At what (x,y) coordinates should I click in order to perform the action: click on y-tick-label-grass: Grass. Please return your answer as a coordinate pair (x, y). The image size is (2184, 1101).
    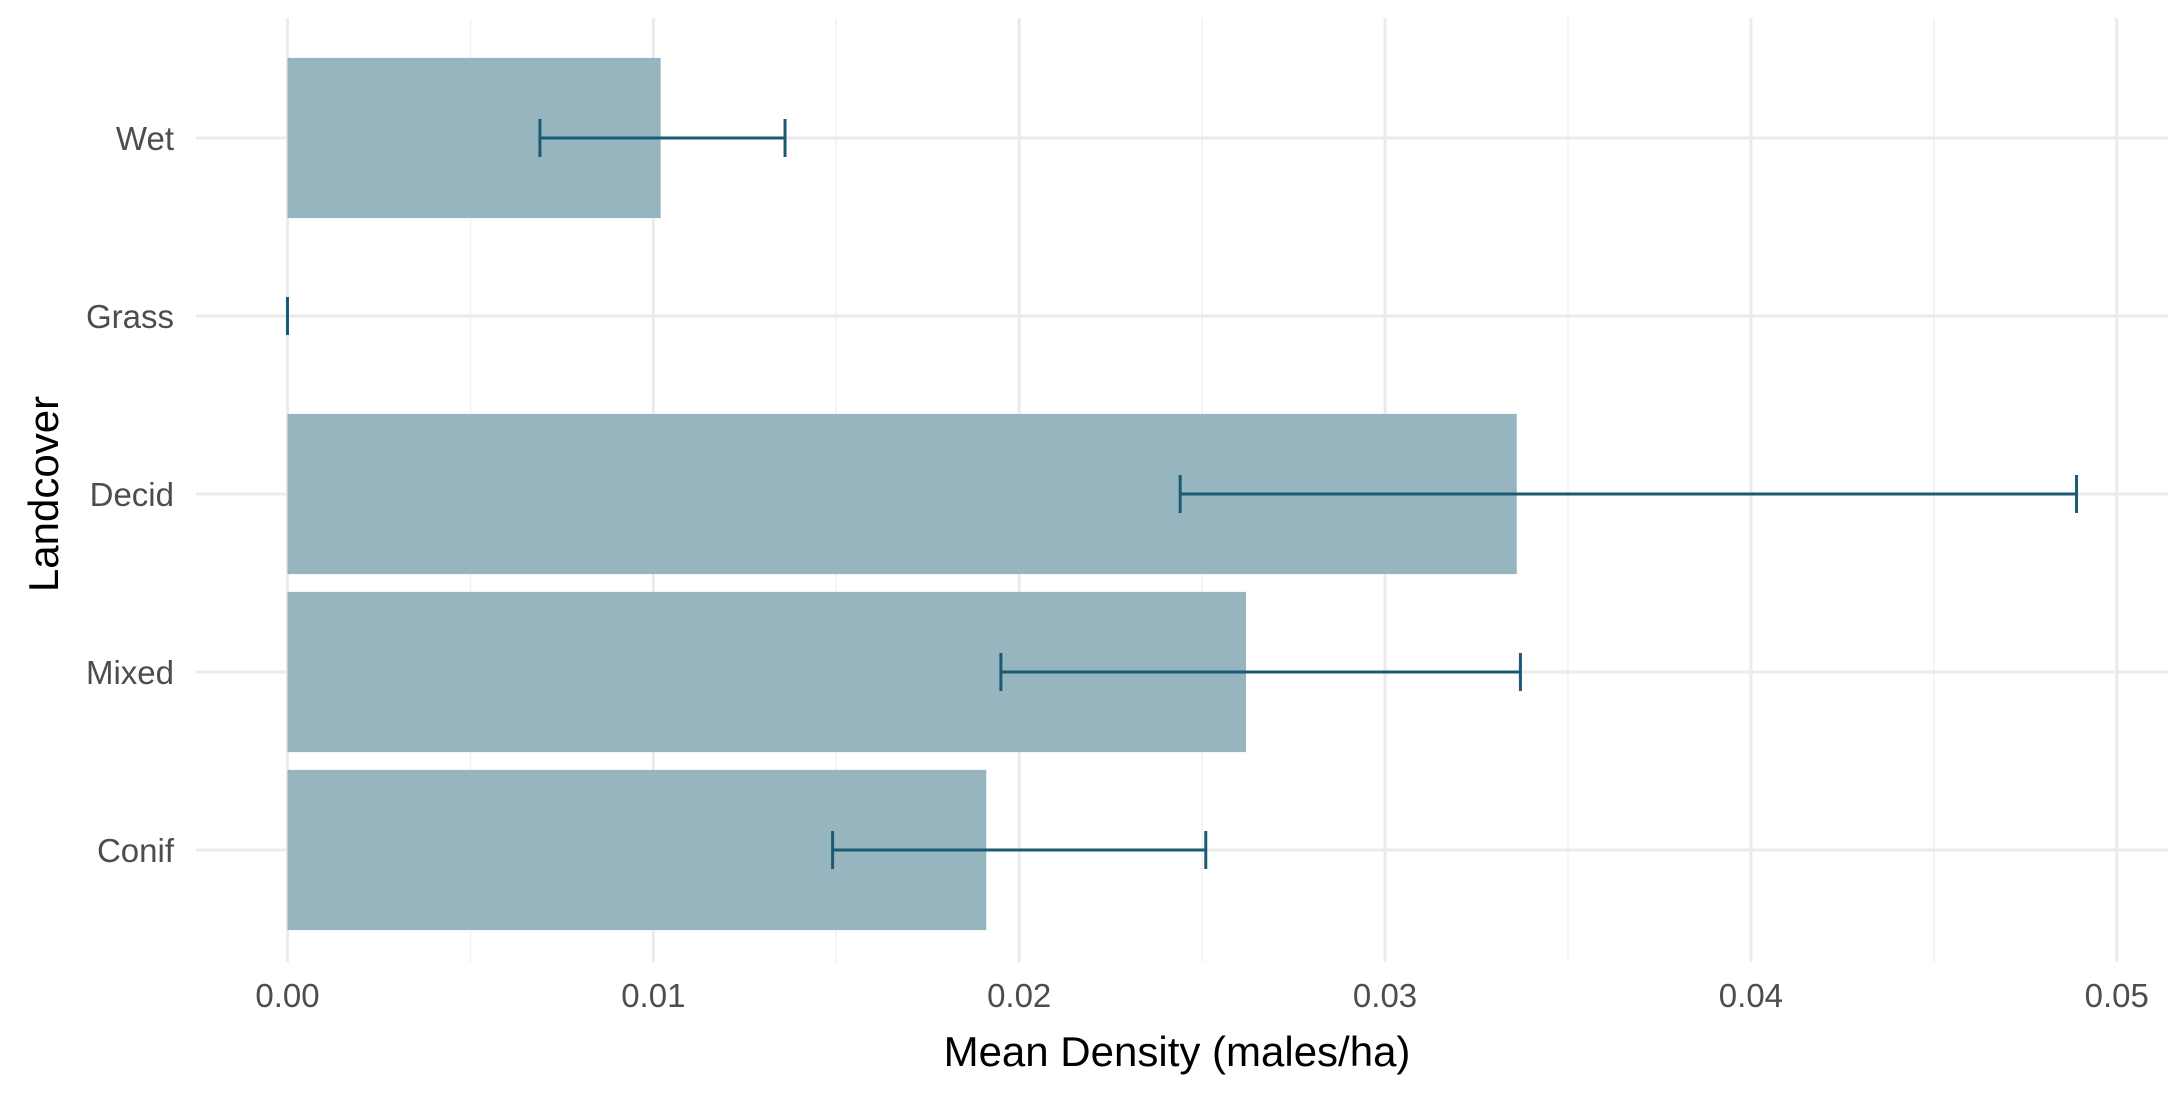
    Looking at the image, I should click on (130, 316).